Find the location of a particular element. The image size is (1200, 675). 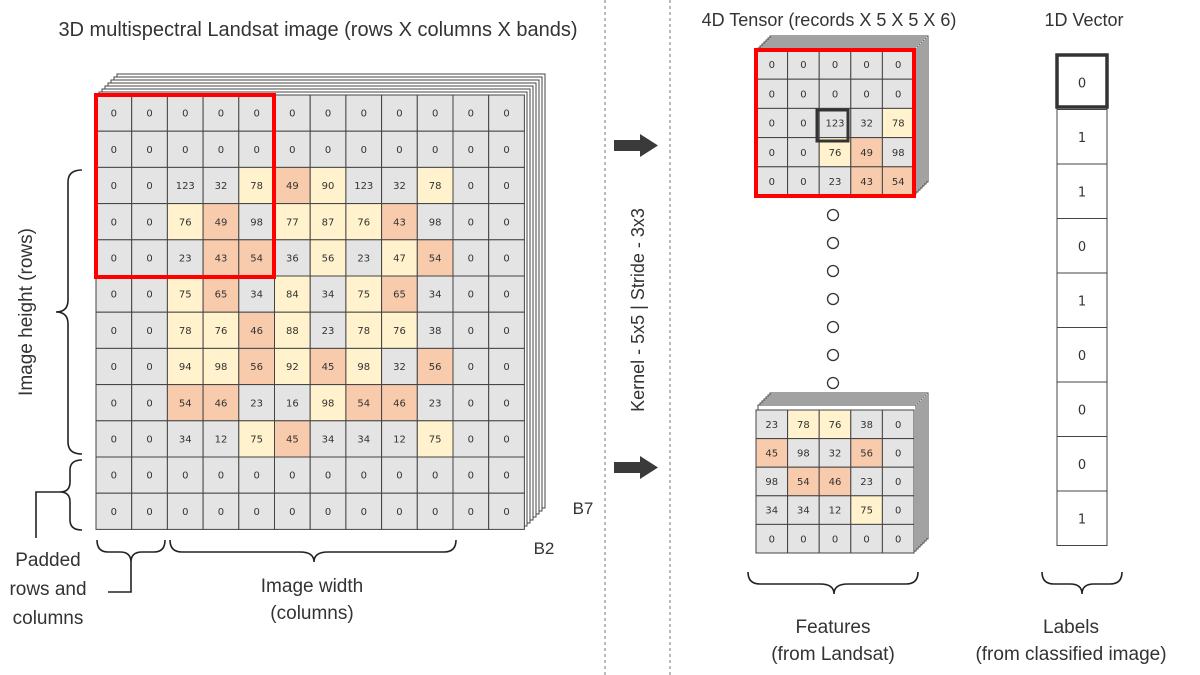

arrow-bottom is located at coordinates (636, 467).